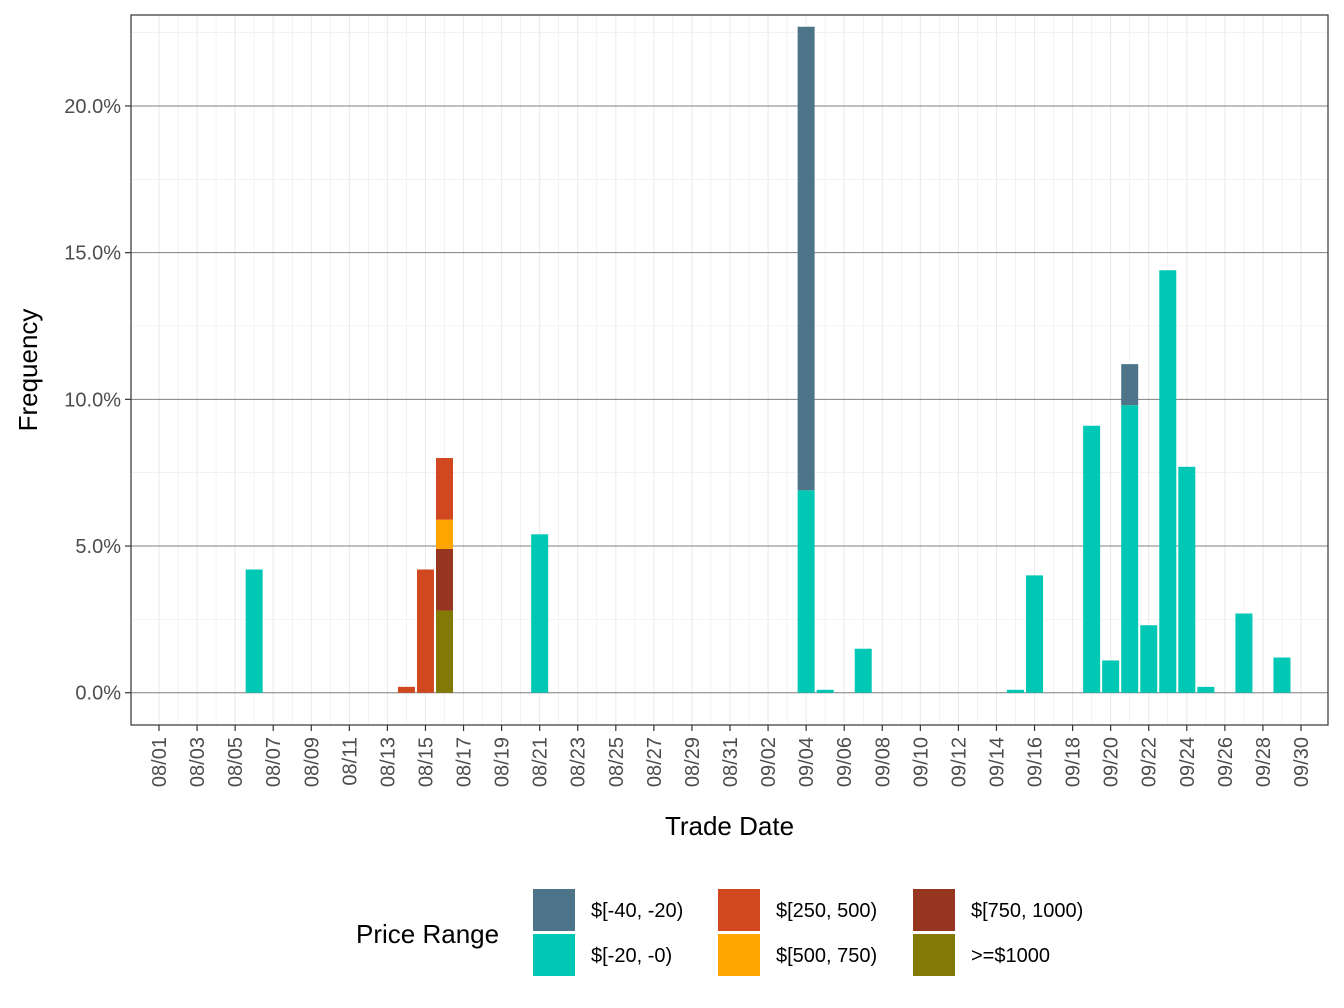 This screenshot has width=1344, height=1008. What do you see at coordinates (98, 547) in the screenshot?
I see `y-tick-label: 5.0%` at bounding box center [98, 547].